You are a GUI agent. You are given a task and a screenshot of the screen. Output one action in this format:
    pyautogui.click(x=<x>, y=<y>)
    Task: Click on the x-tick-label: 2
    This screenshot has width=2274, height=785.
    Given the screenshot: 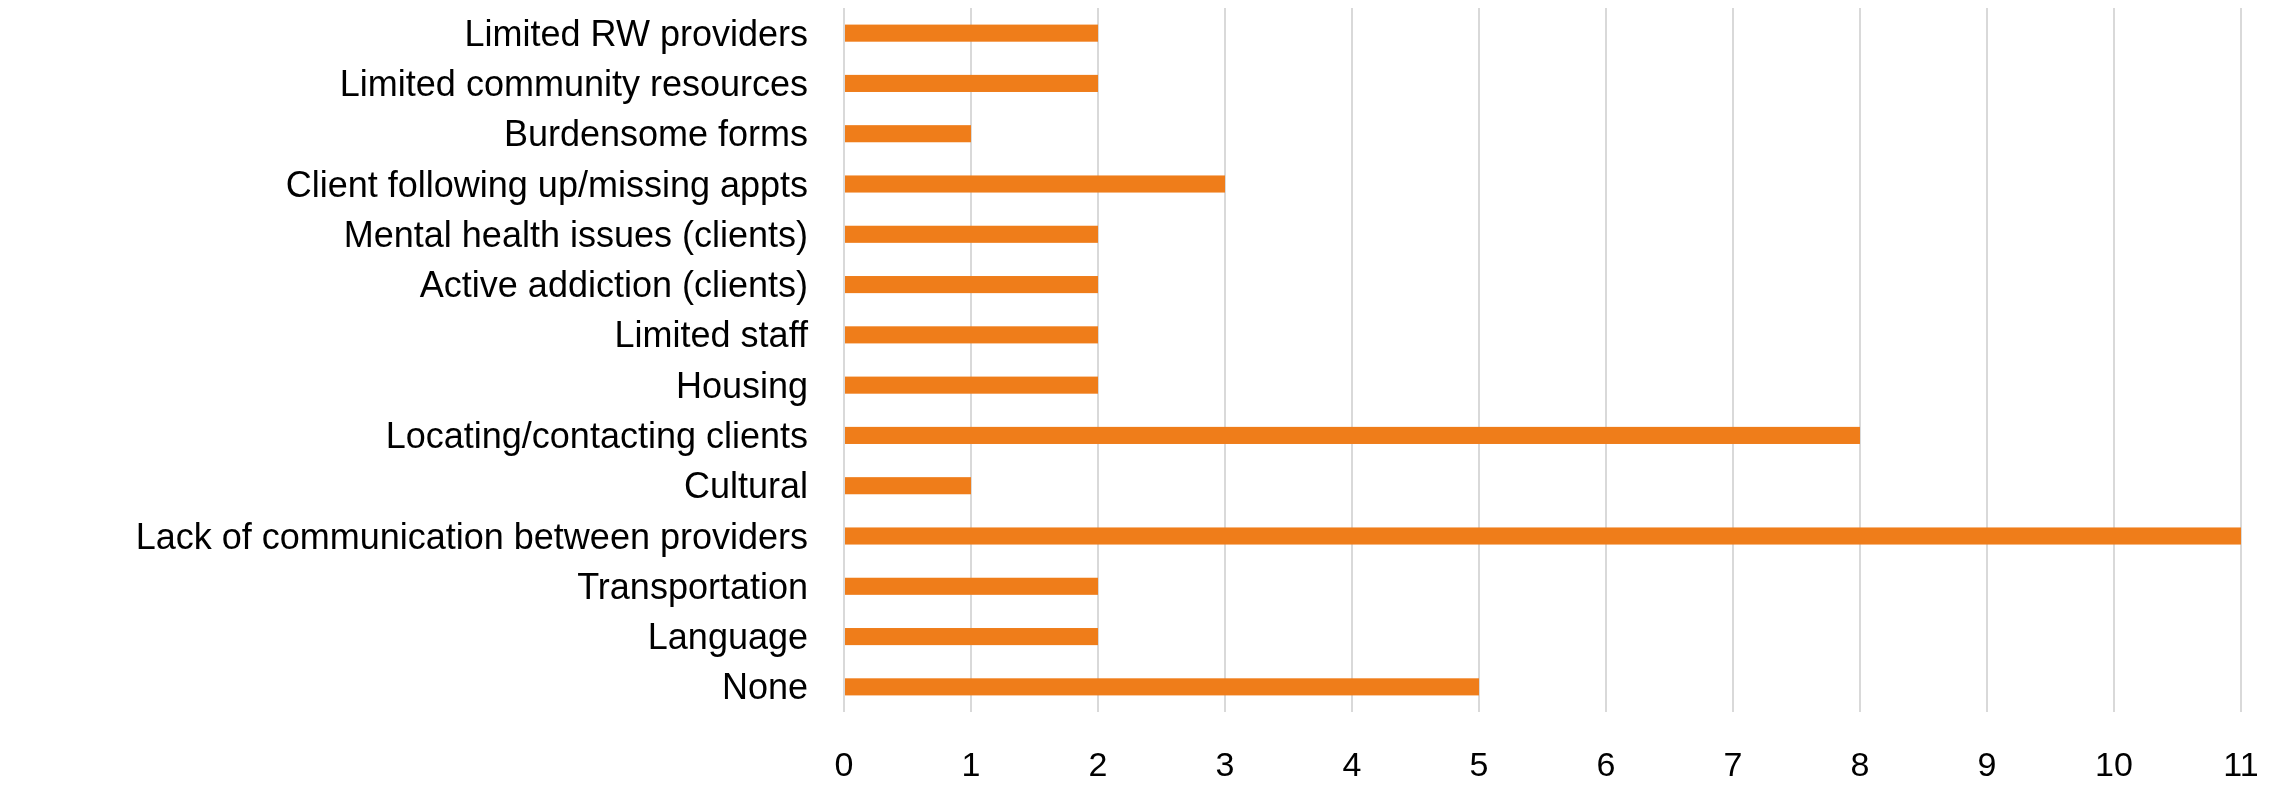 What is the action you would take?
    pyautogui.click(x=1098, y=764)
    